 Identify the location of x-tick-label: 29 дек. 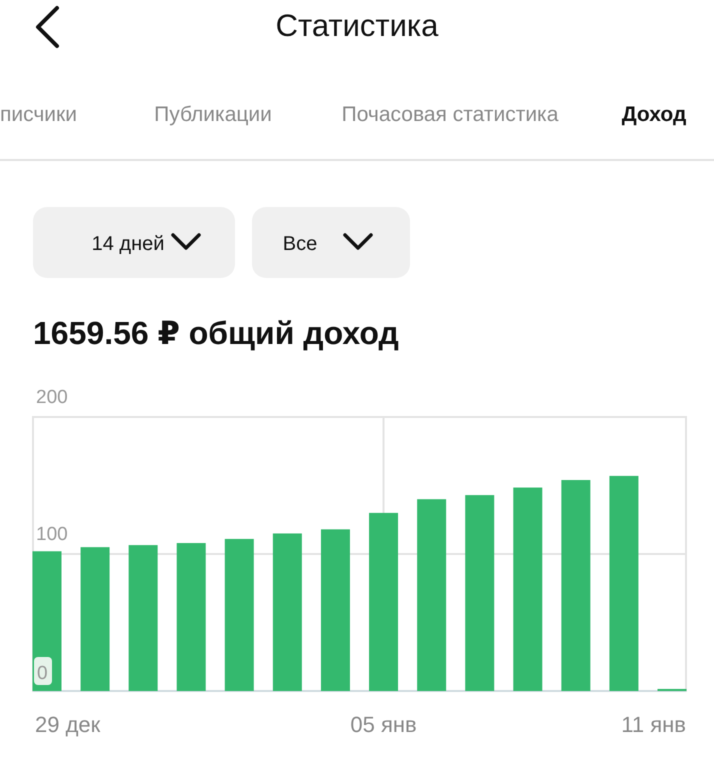
(68, 724).